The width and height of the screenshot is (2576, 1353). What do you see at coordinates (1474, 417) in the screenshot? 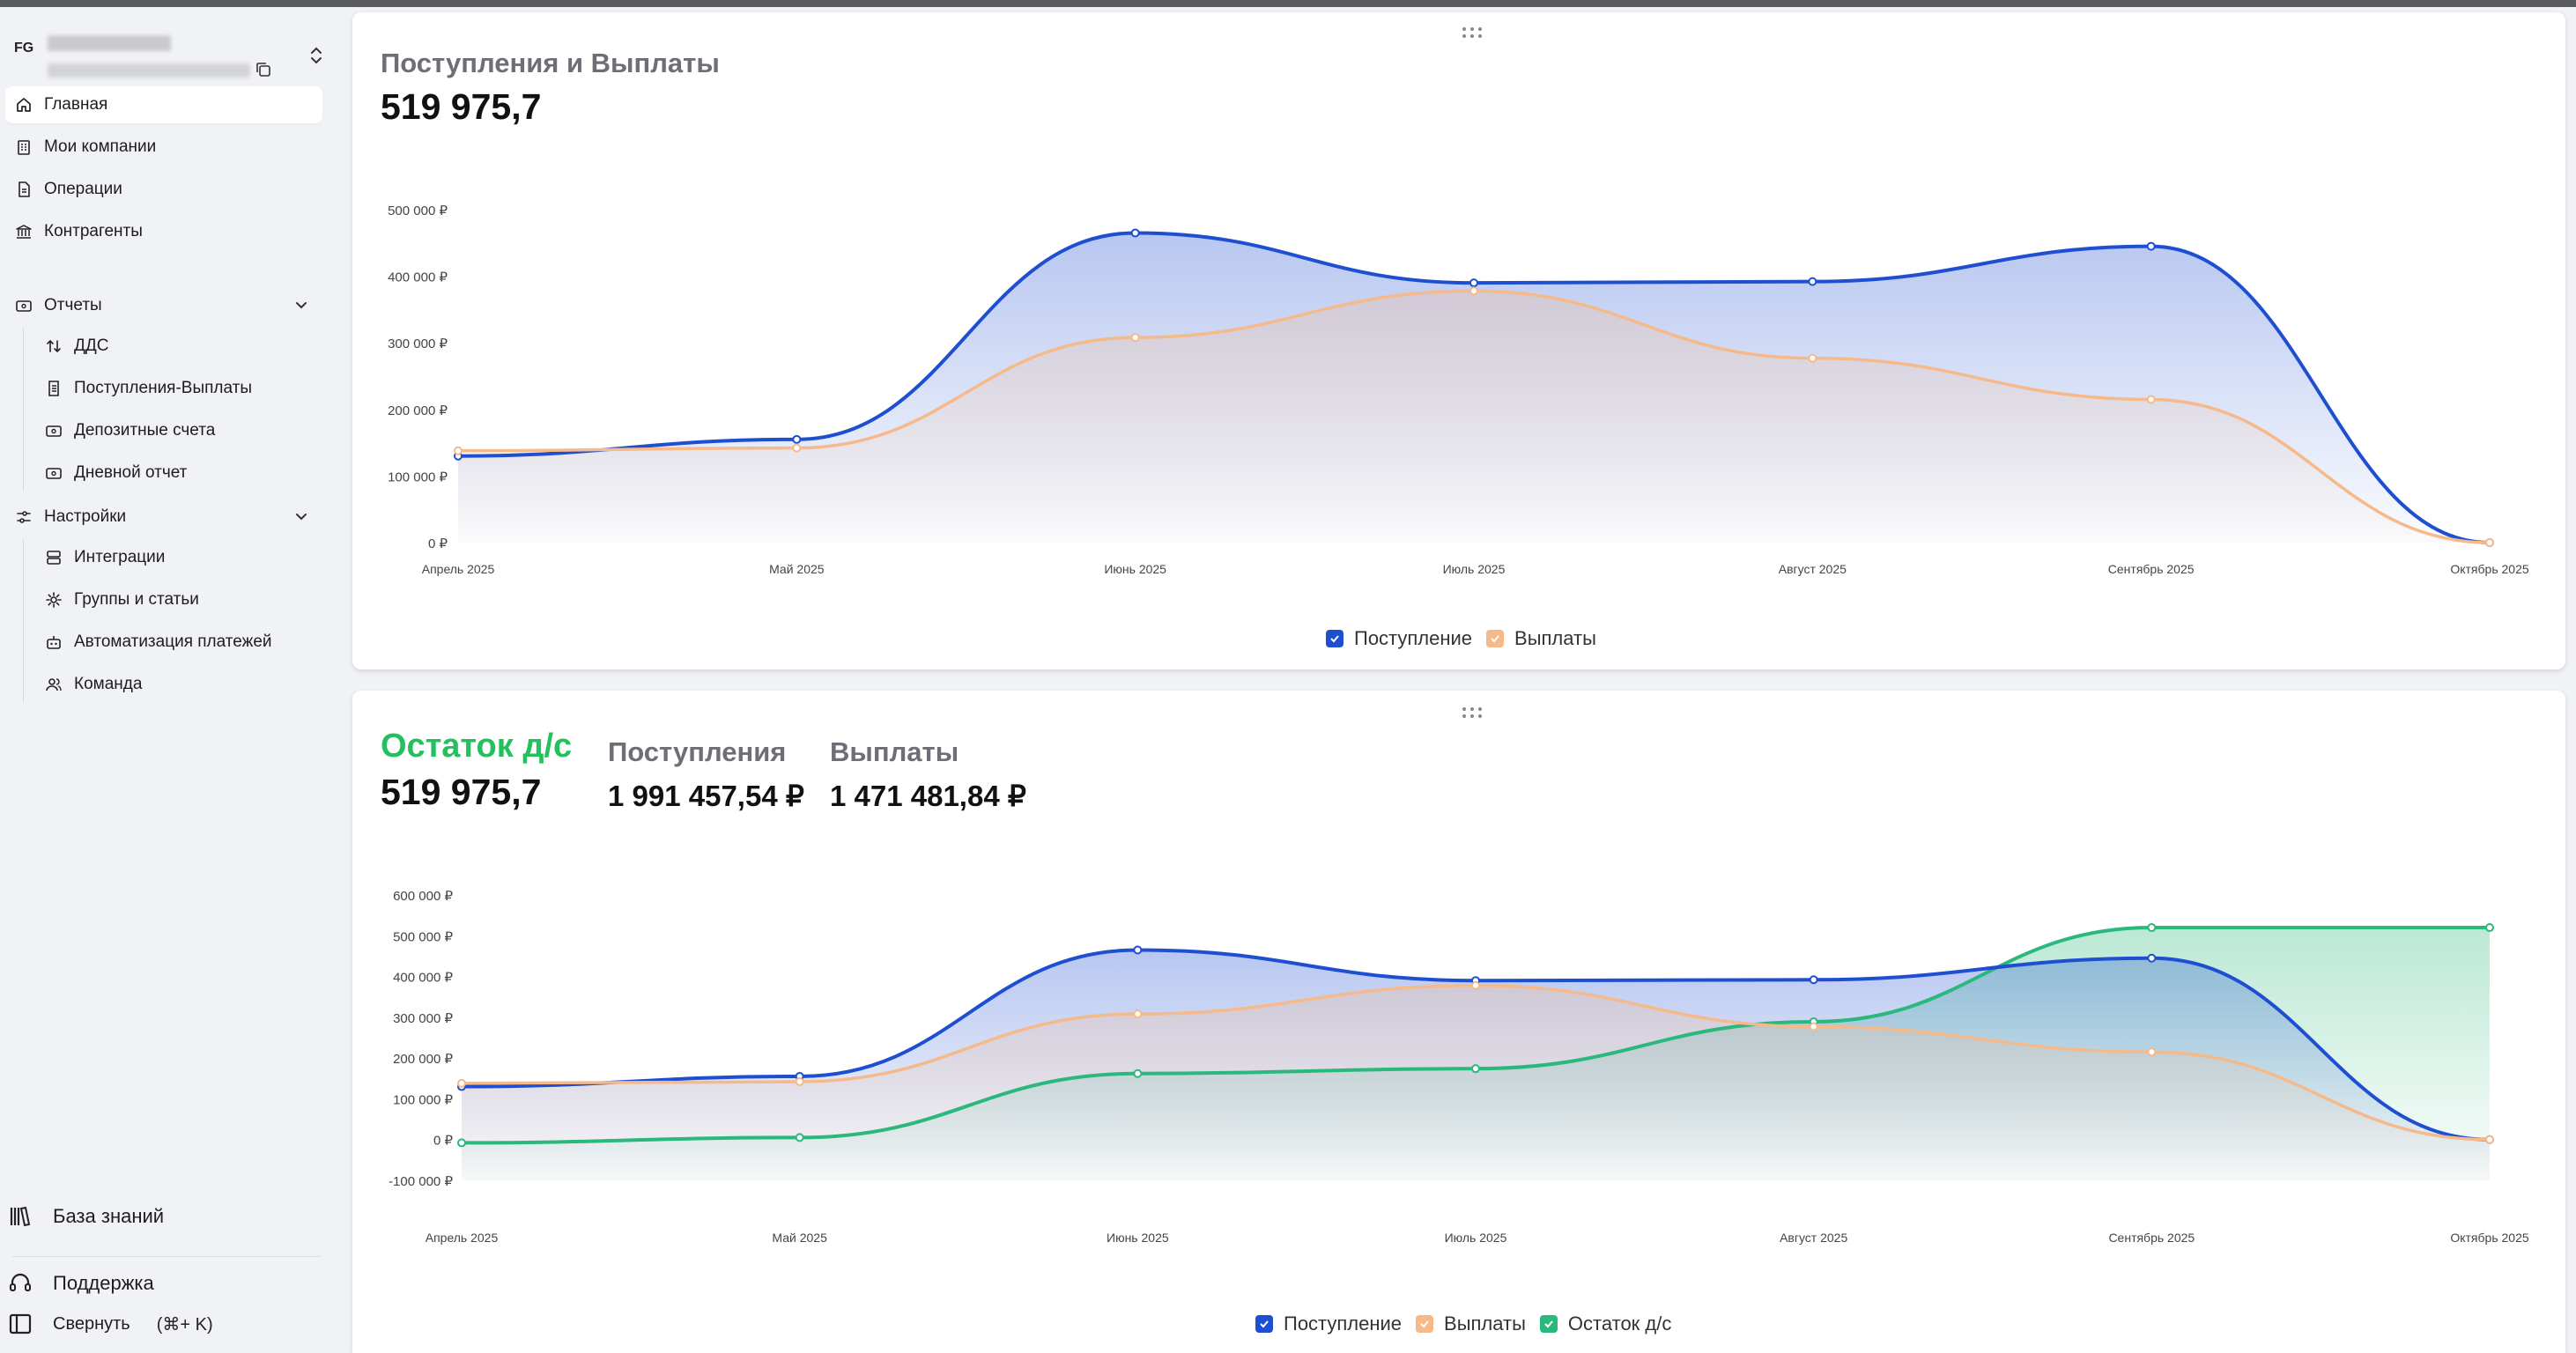
I see `series-area` at bounding box center [1474, 417].